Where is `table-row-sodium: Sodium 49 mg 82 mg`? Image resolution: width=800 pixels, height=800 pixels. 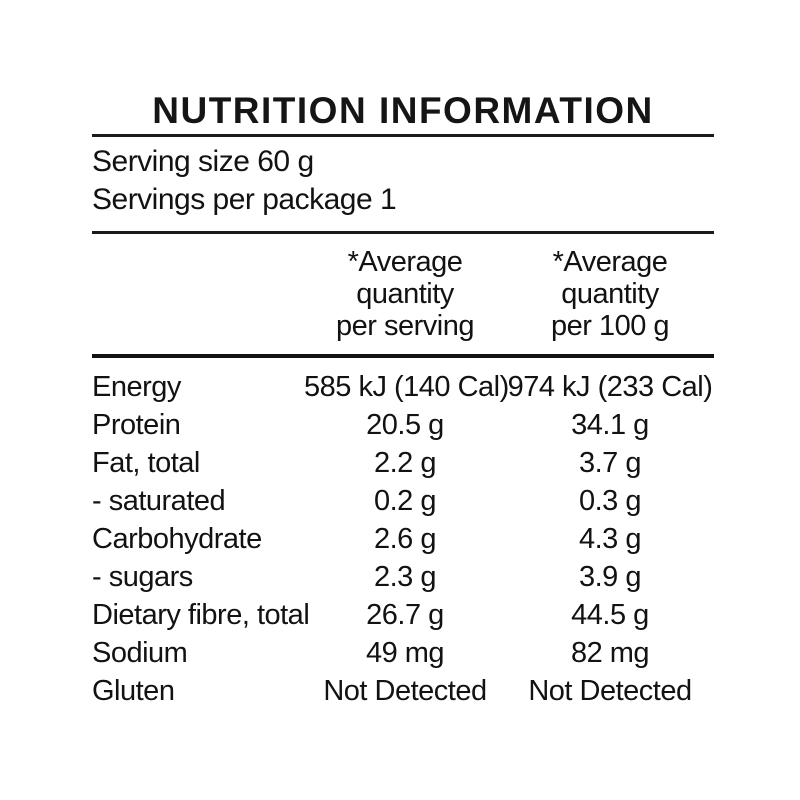
table-row-sodium: Sodium 49 mg 82 mg is located at coordinates (403, 653).